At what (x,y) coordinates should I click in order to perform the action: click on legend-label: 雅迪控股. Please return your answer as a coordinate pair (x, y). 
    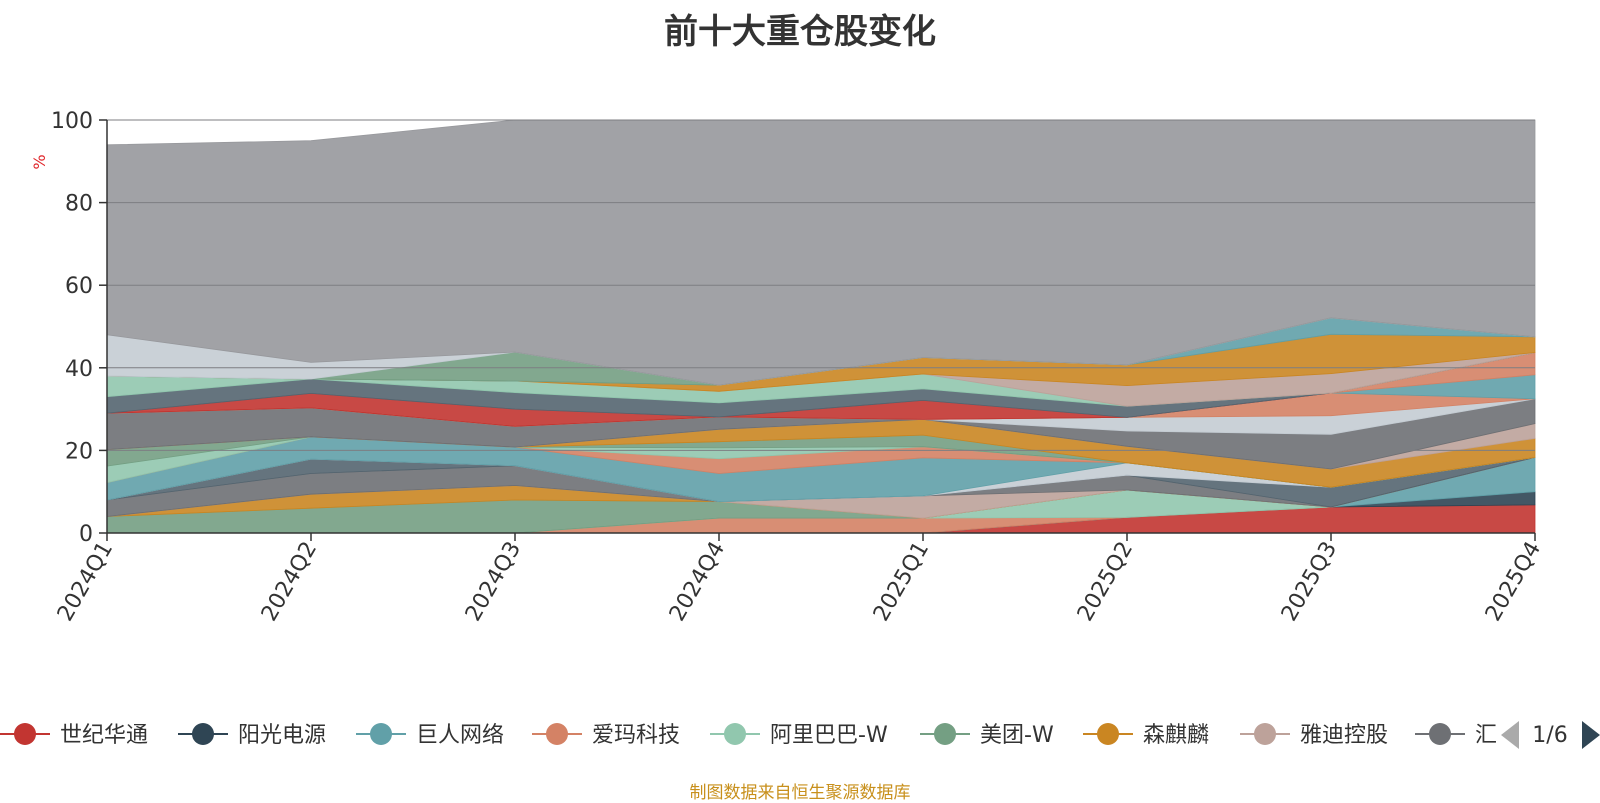
    Looking at the image, I should click on (1344, 735).